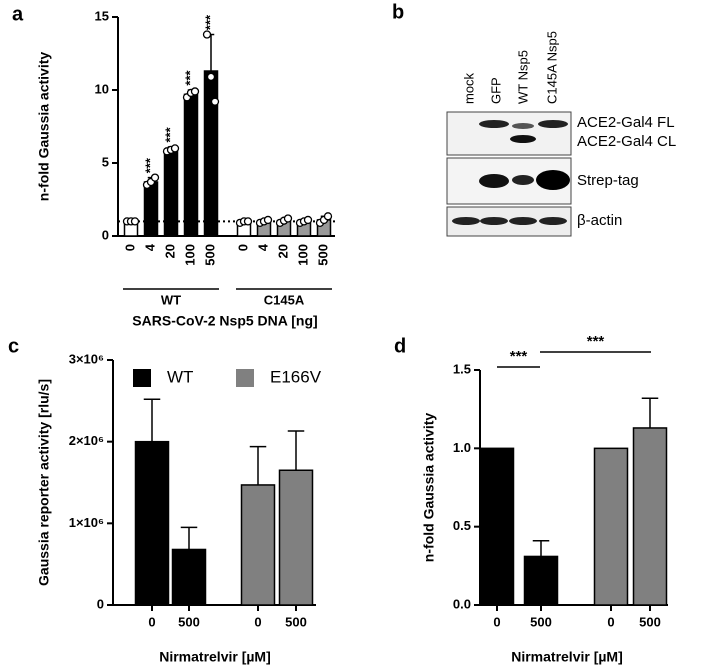 Image resolution: width=705 pixels, height=670 pixels. I want to click on y-tick-label: 2×10⁶, so click(86, 440).